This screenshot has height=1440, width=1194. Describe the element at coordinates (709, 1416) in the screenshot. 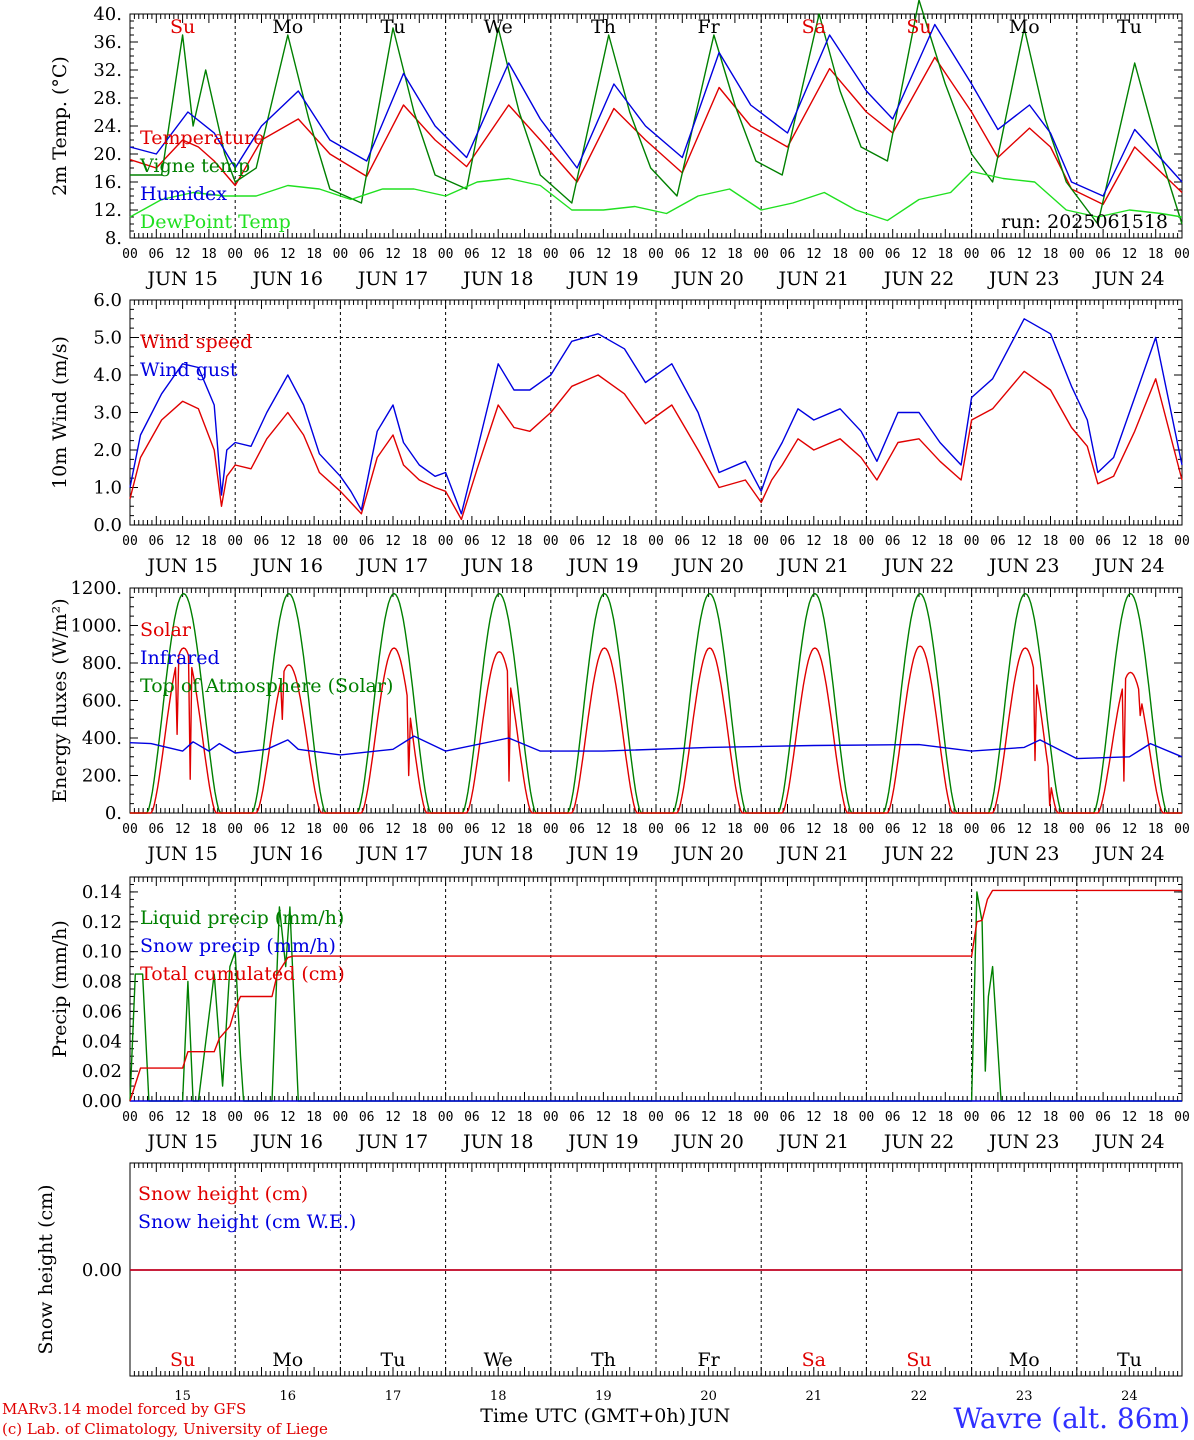

I see `x-axis-month: JUN` at that location.